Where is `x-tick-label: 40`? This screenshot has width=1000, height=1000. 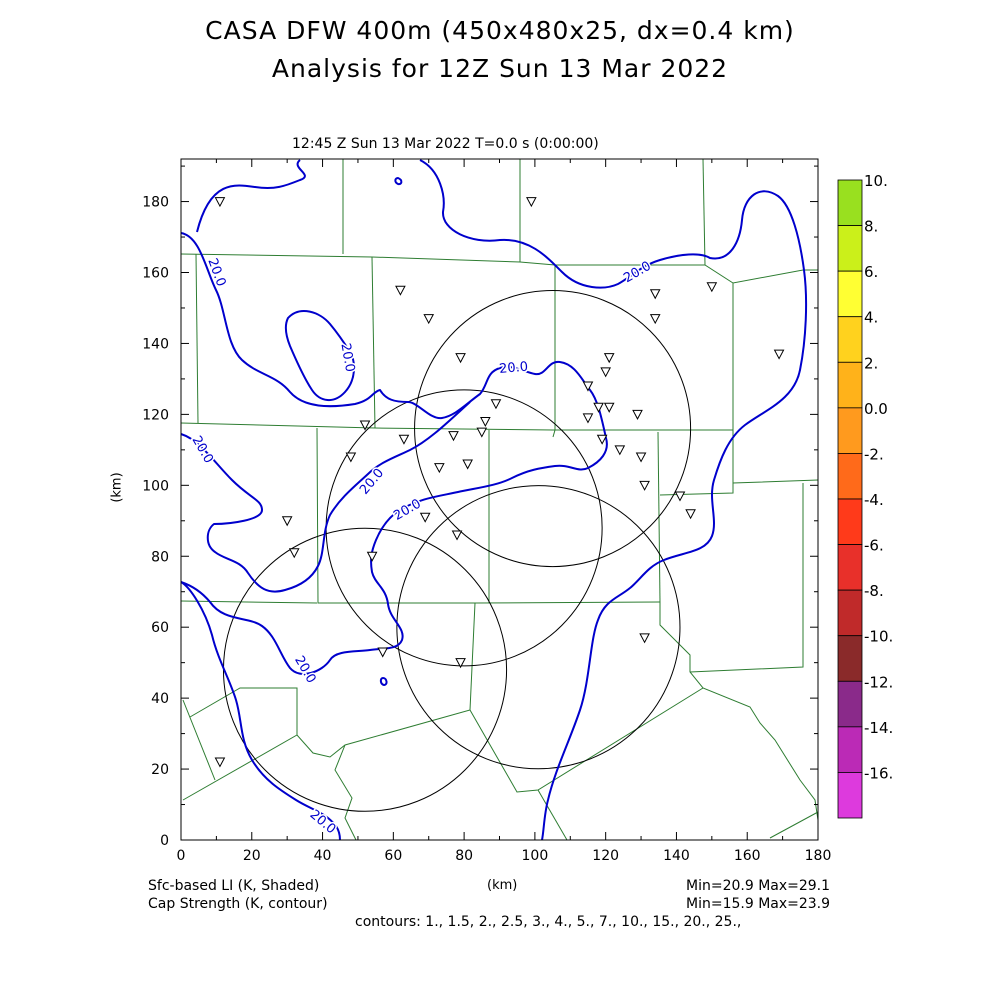 x-tick-label: 40 is located at coordinates (323, 856).